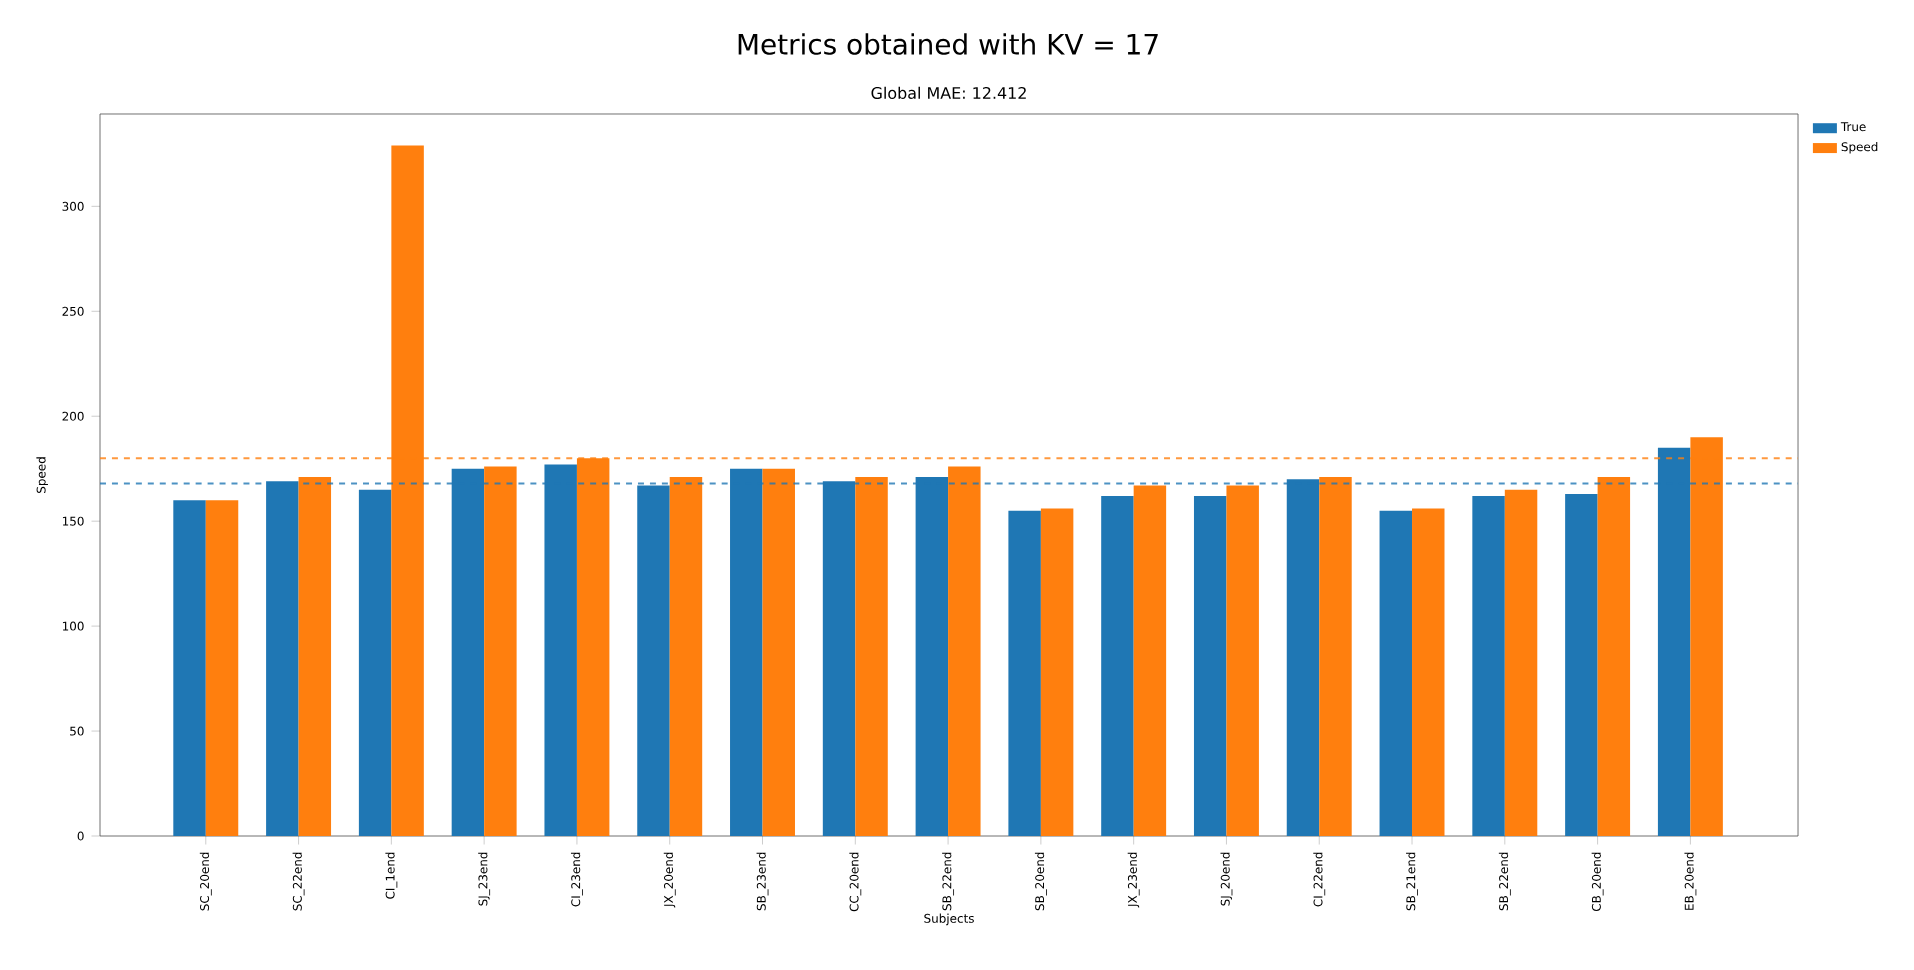 This screenshot has width=1914, height=970. I want to click on chart-title: Metrics obtained with KV = 17, so click(948, 44).